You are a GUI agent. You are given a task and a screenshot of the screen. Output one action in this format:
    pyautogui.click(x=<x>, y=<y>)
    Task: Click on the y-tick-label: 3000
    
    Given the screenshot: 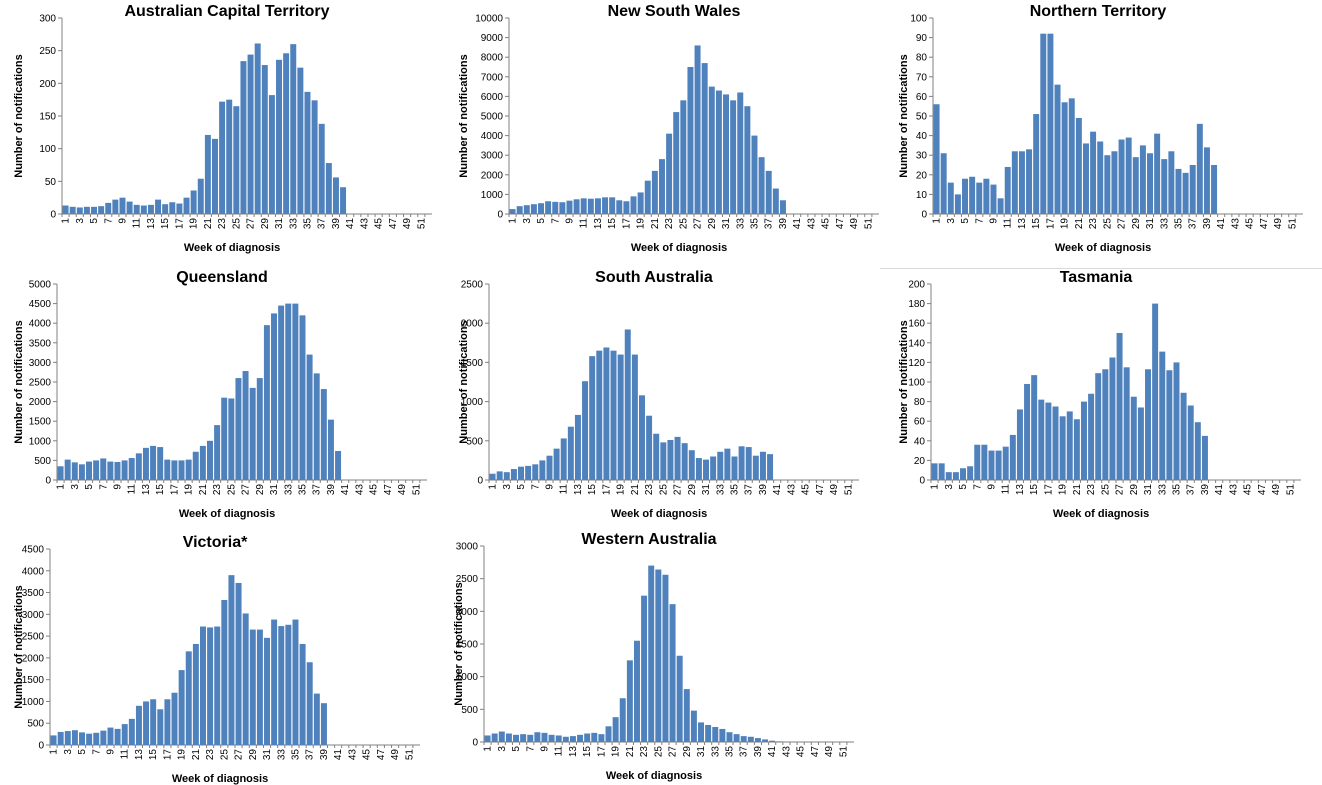 What is the action you would take?
    pyautogui.click(x=40, y=363)
    